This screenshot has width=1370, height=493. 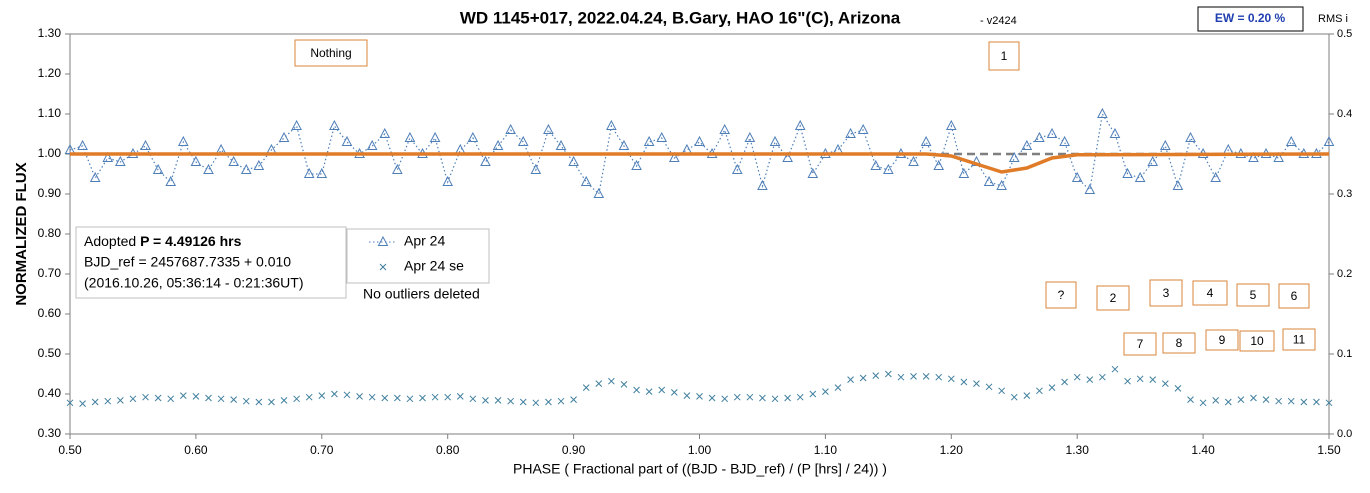 What do you see at coordinates (322, 450) in the screenshot?
I see `x-tick-label: 0.70` at bounding box center [322, 450].